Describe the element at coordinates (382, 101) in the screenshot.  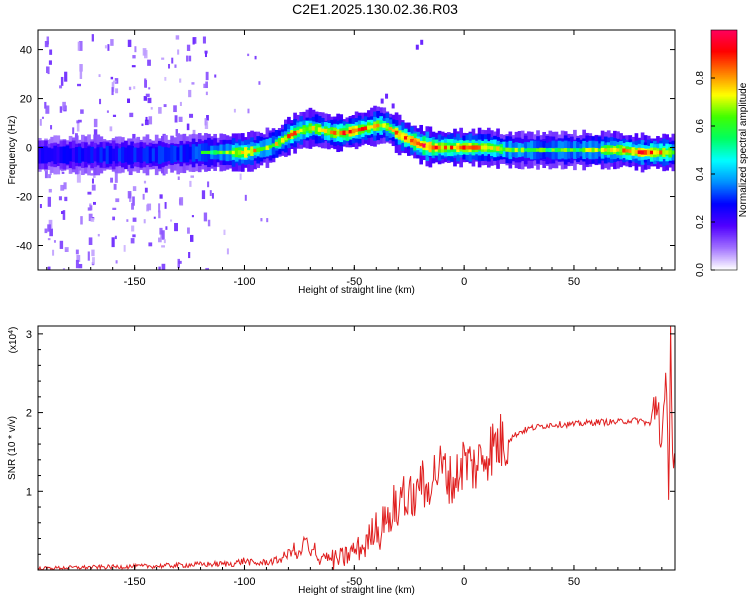
I see `ridge-spike` at that location.